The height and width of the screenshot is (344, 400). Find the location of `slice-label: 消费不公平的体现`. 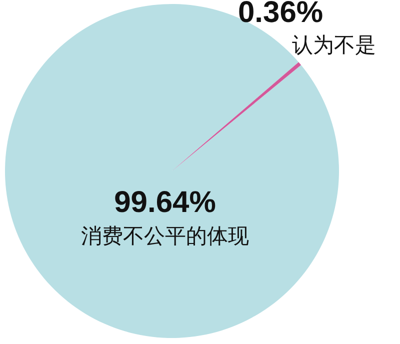

slice-label: 消费不公平的体现 is located at coordinates (165, 236).